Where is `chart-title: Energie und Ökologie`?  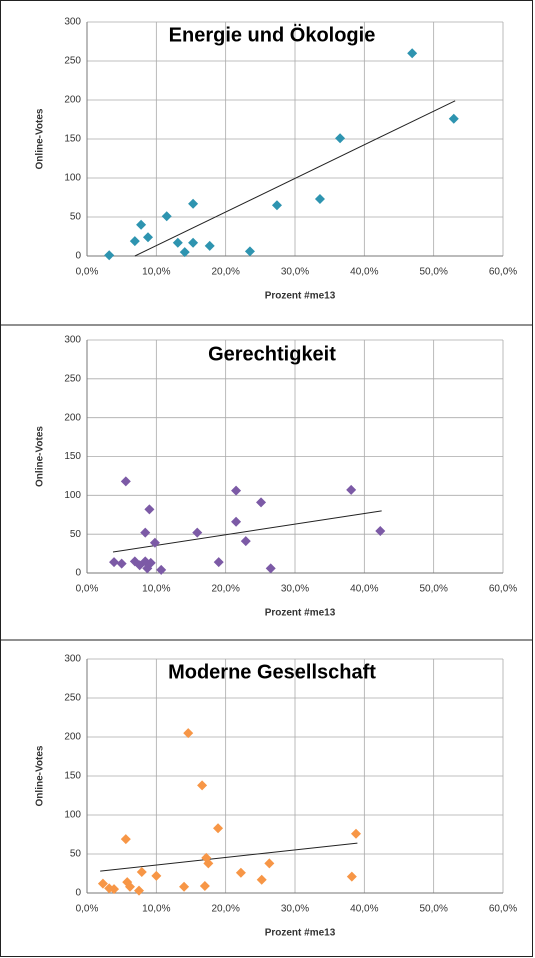
chart-title: Energie und Ökologie is located at coordinates (272, 34).